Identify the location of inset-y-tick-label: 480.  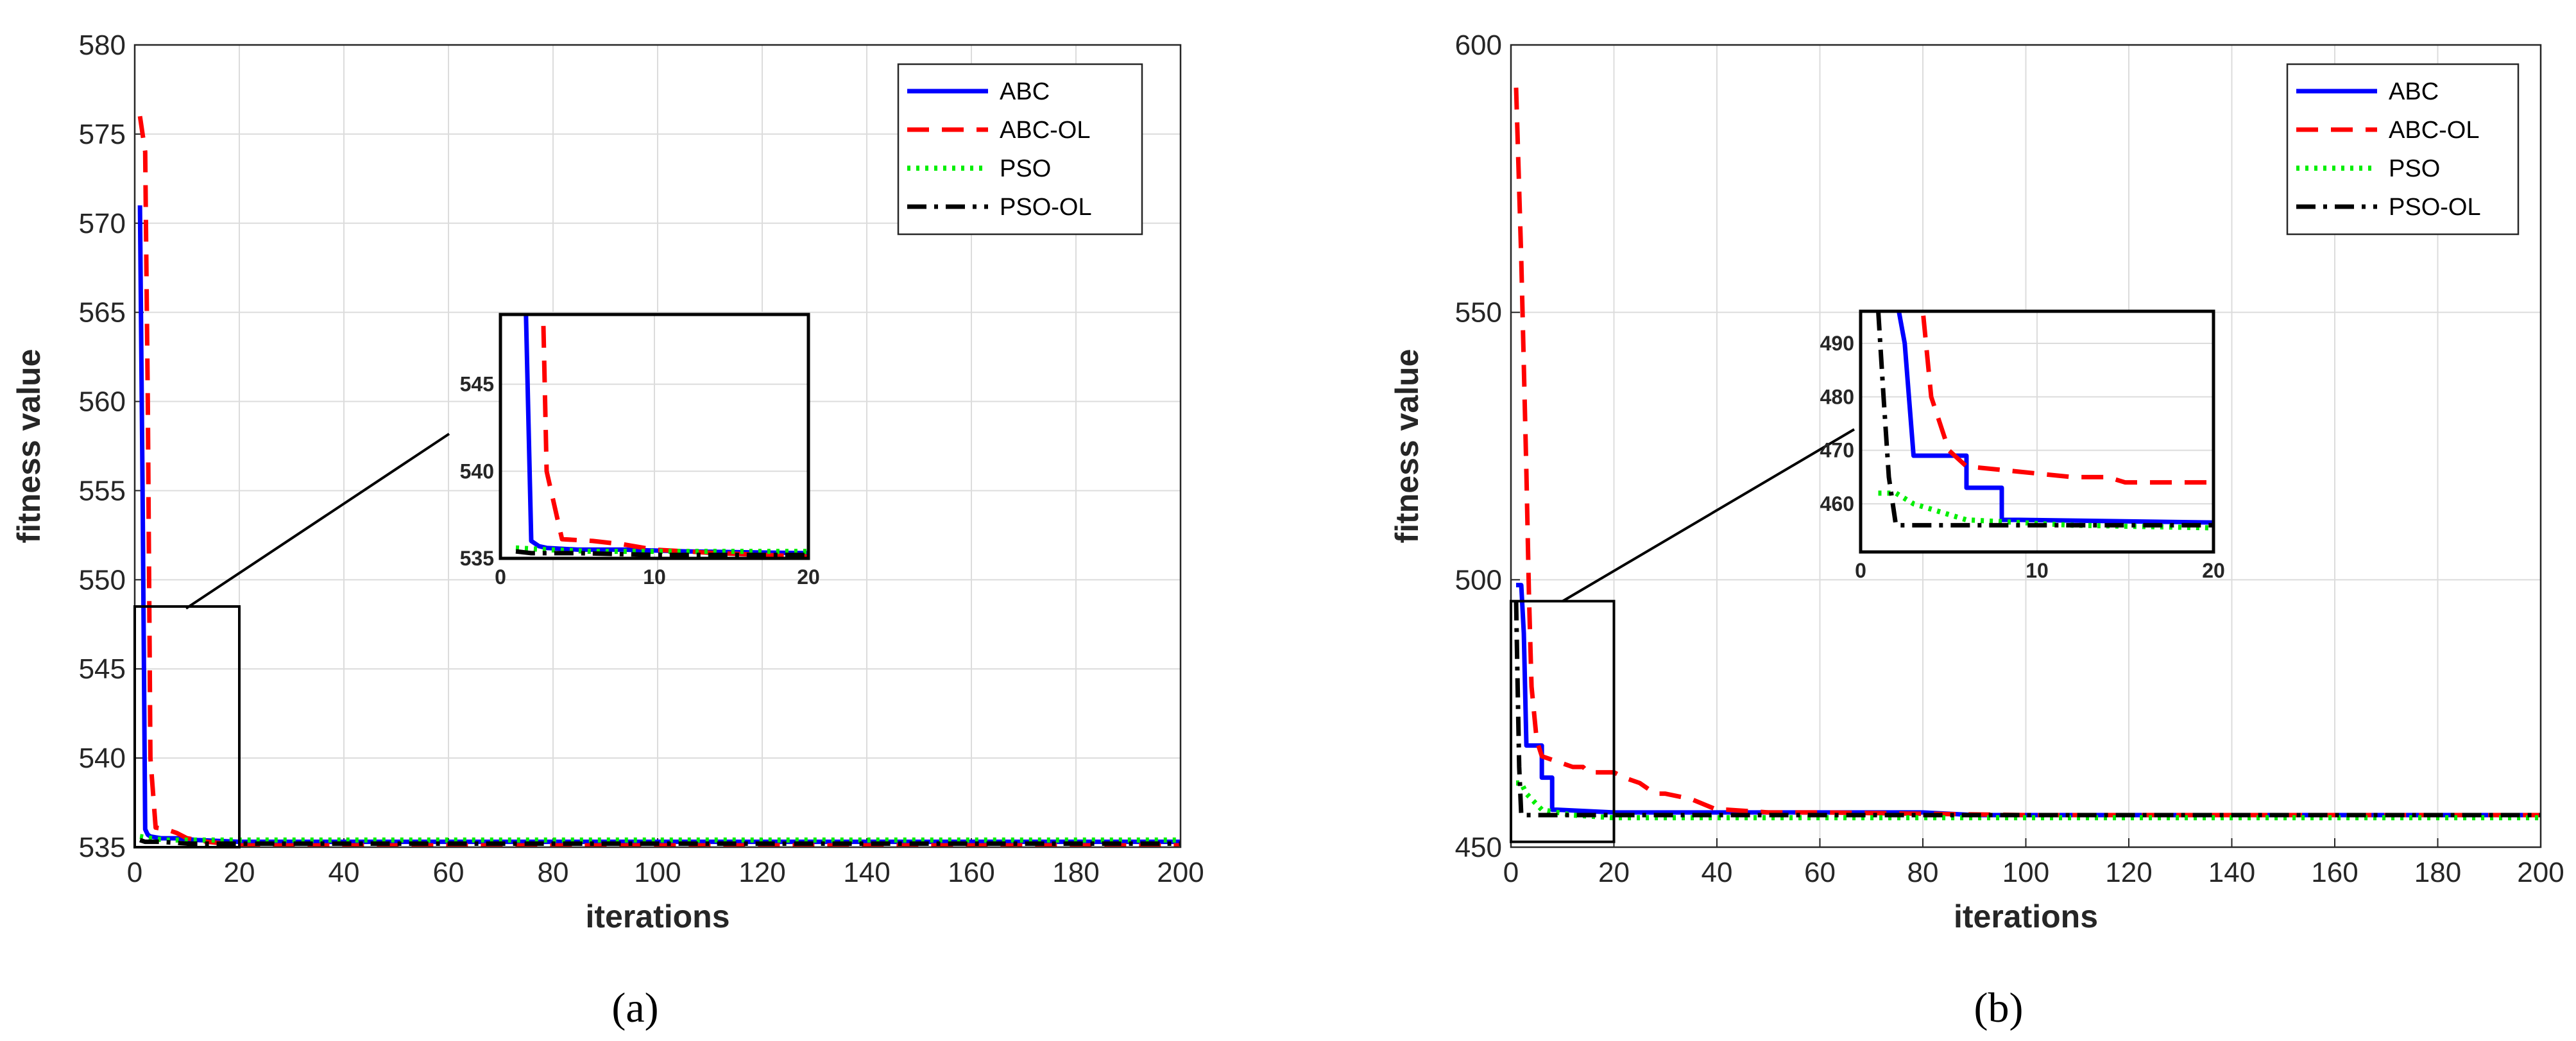
(1837, 396).